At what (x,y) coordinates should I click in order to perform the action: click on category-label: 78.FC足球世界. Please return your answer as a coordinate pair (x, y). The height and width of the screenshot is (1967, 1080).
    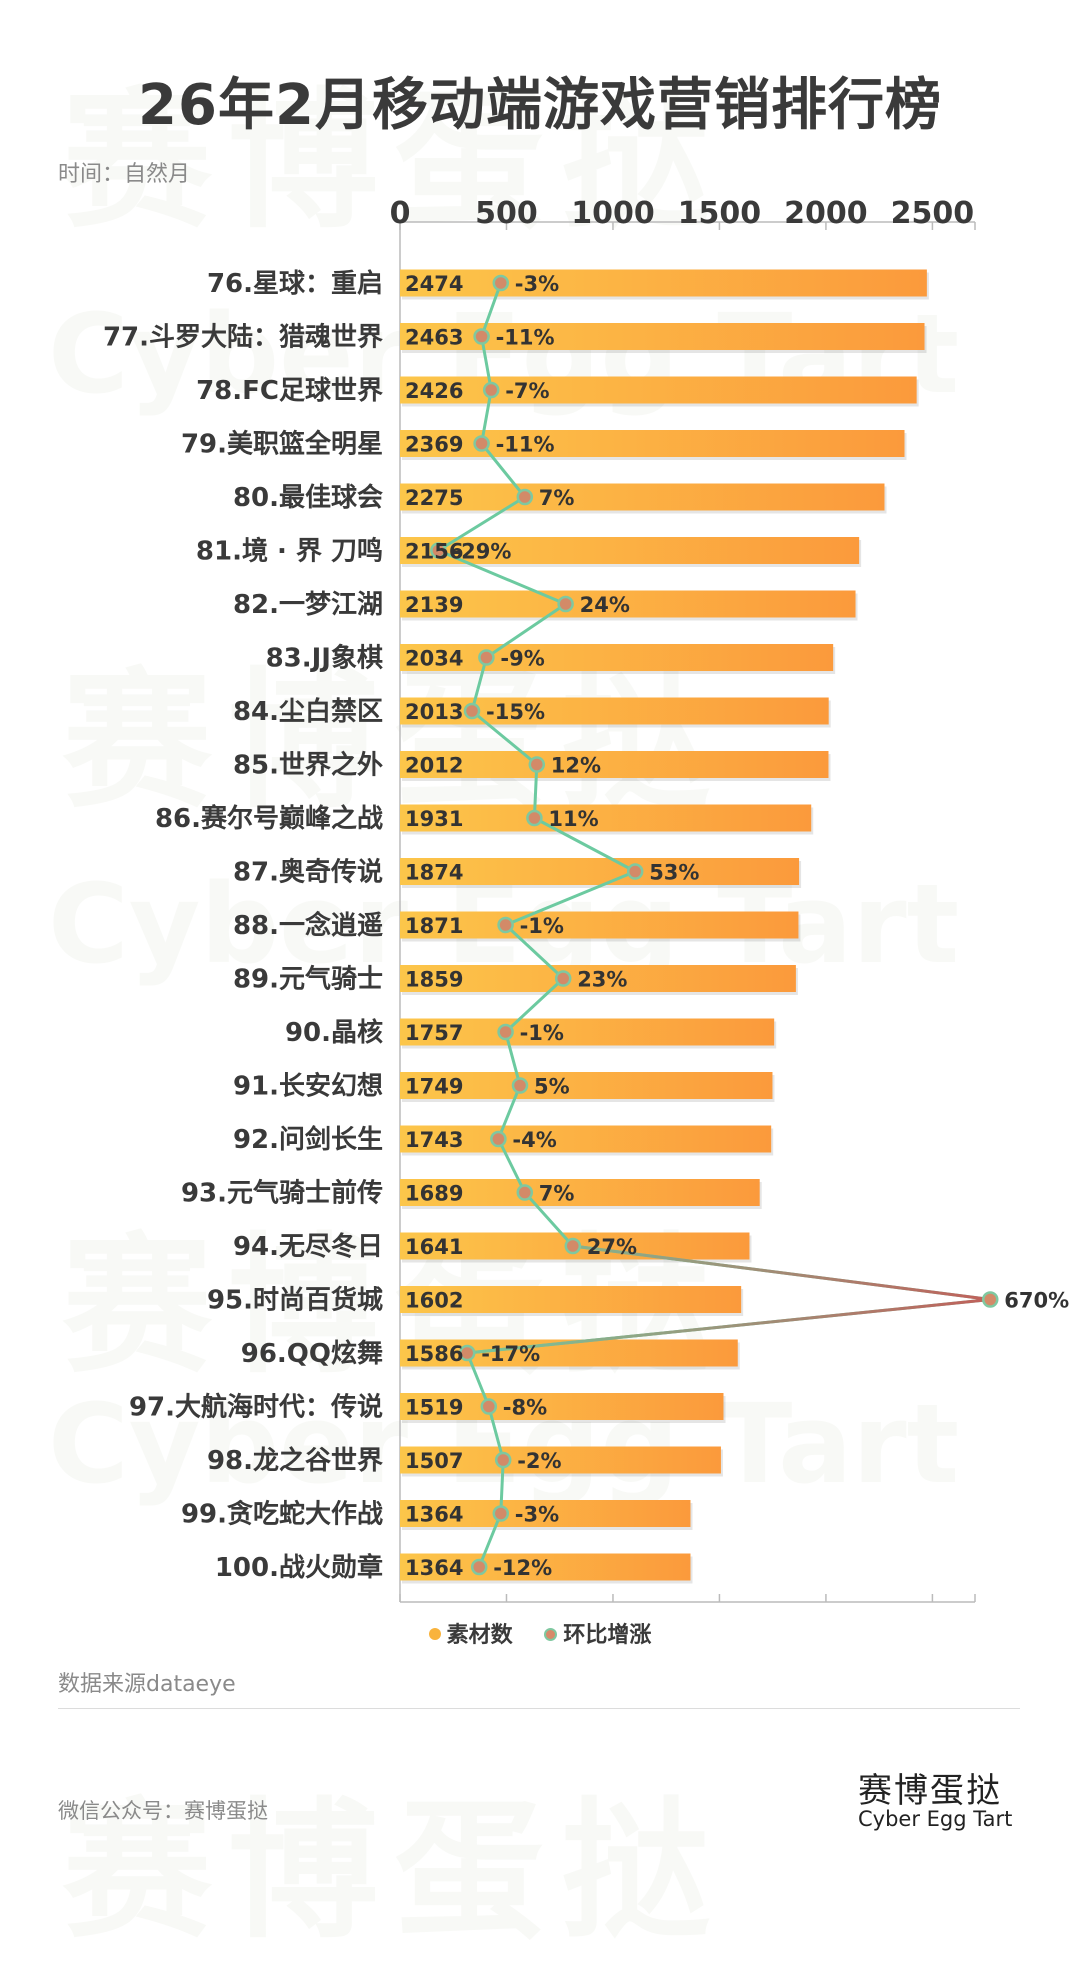
    Looking at the image, I should click on (289, 391).